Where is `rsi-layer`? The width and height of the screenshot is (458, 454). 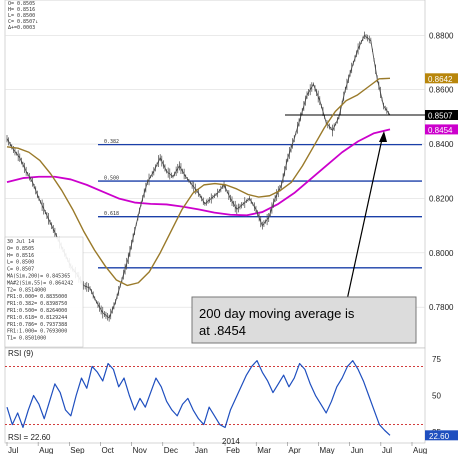 rsi-layer is located at coordinates (198, 398).